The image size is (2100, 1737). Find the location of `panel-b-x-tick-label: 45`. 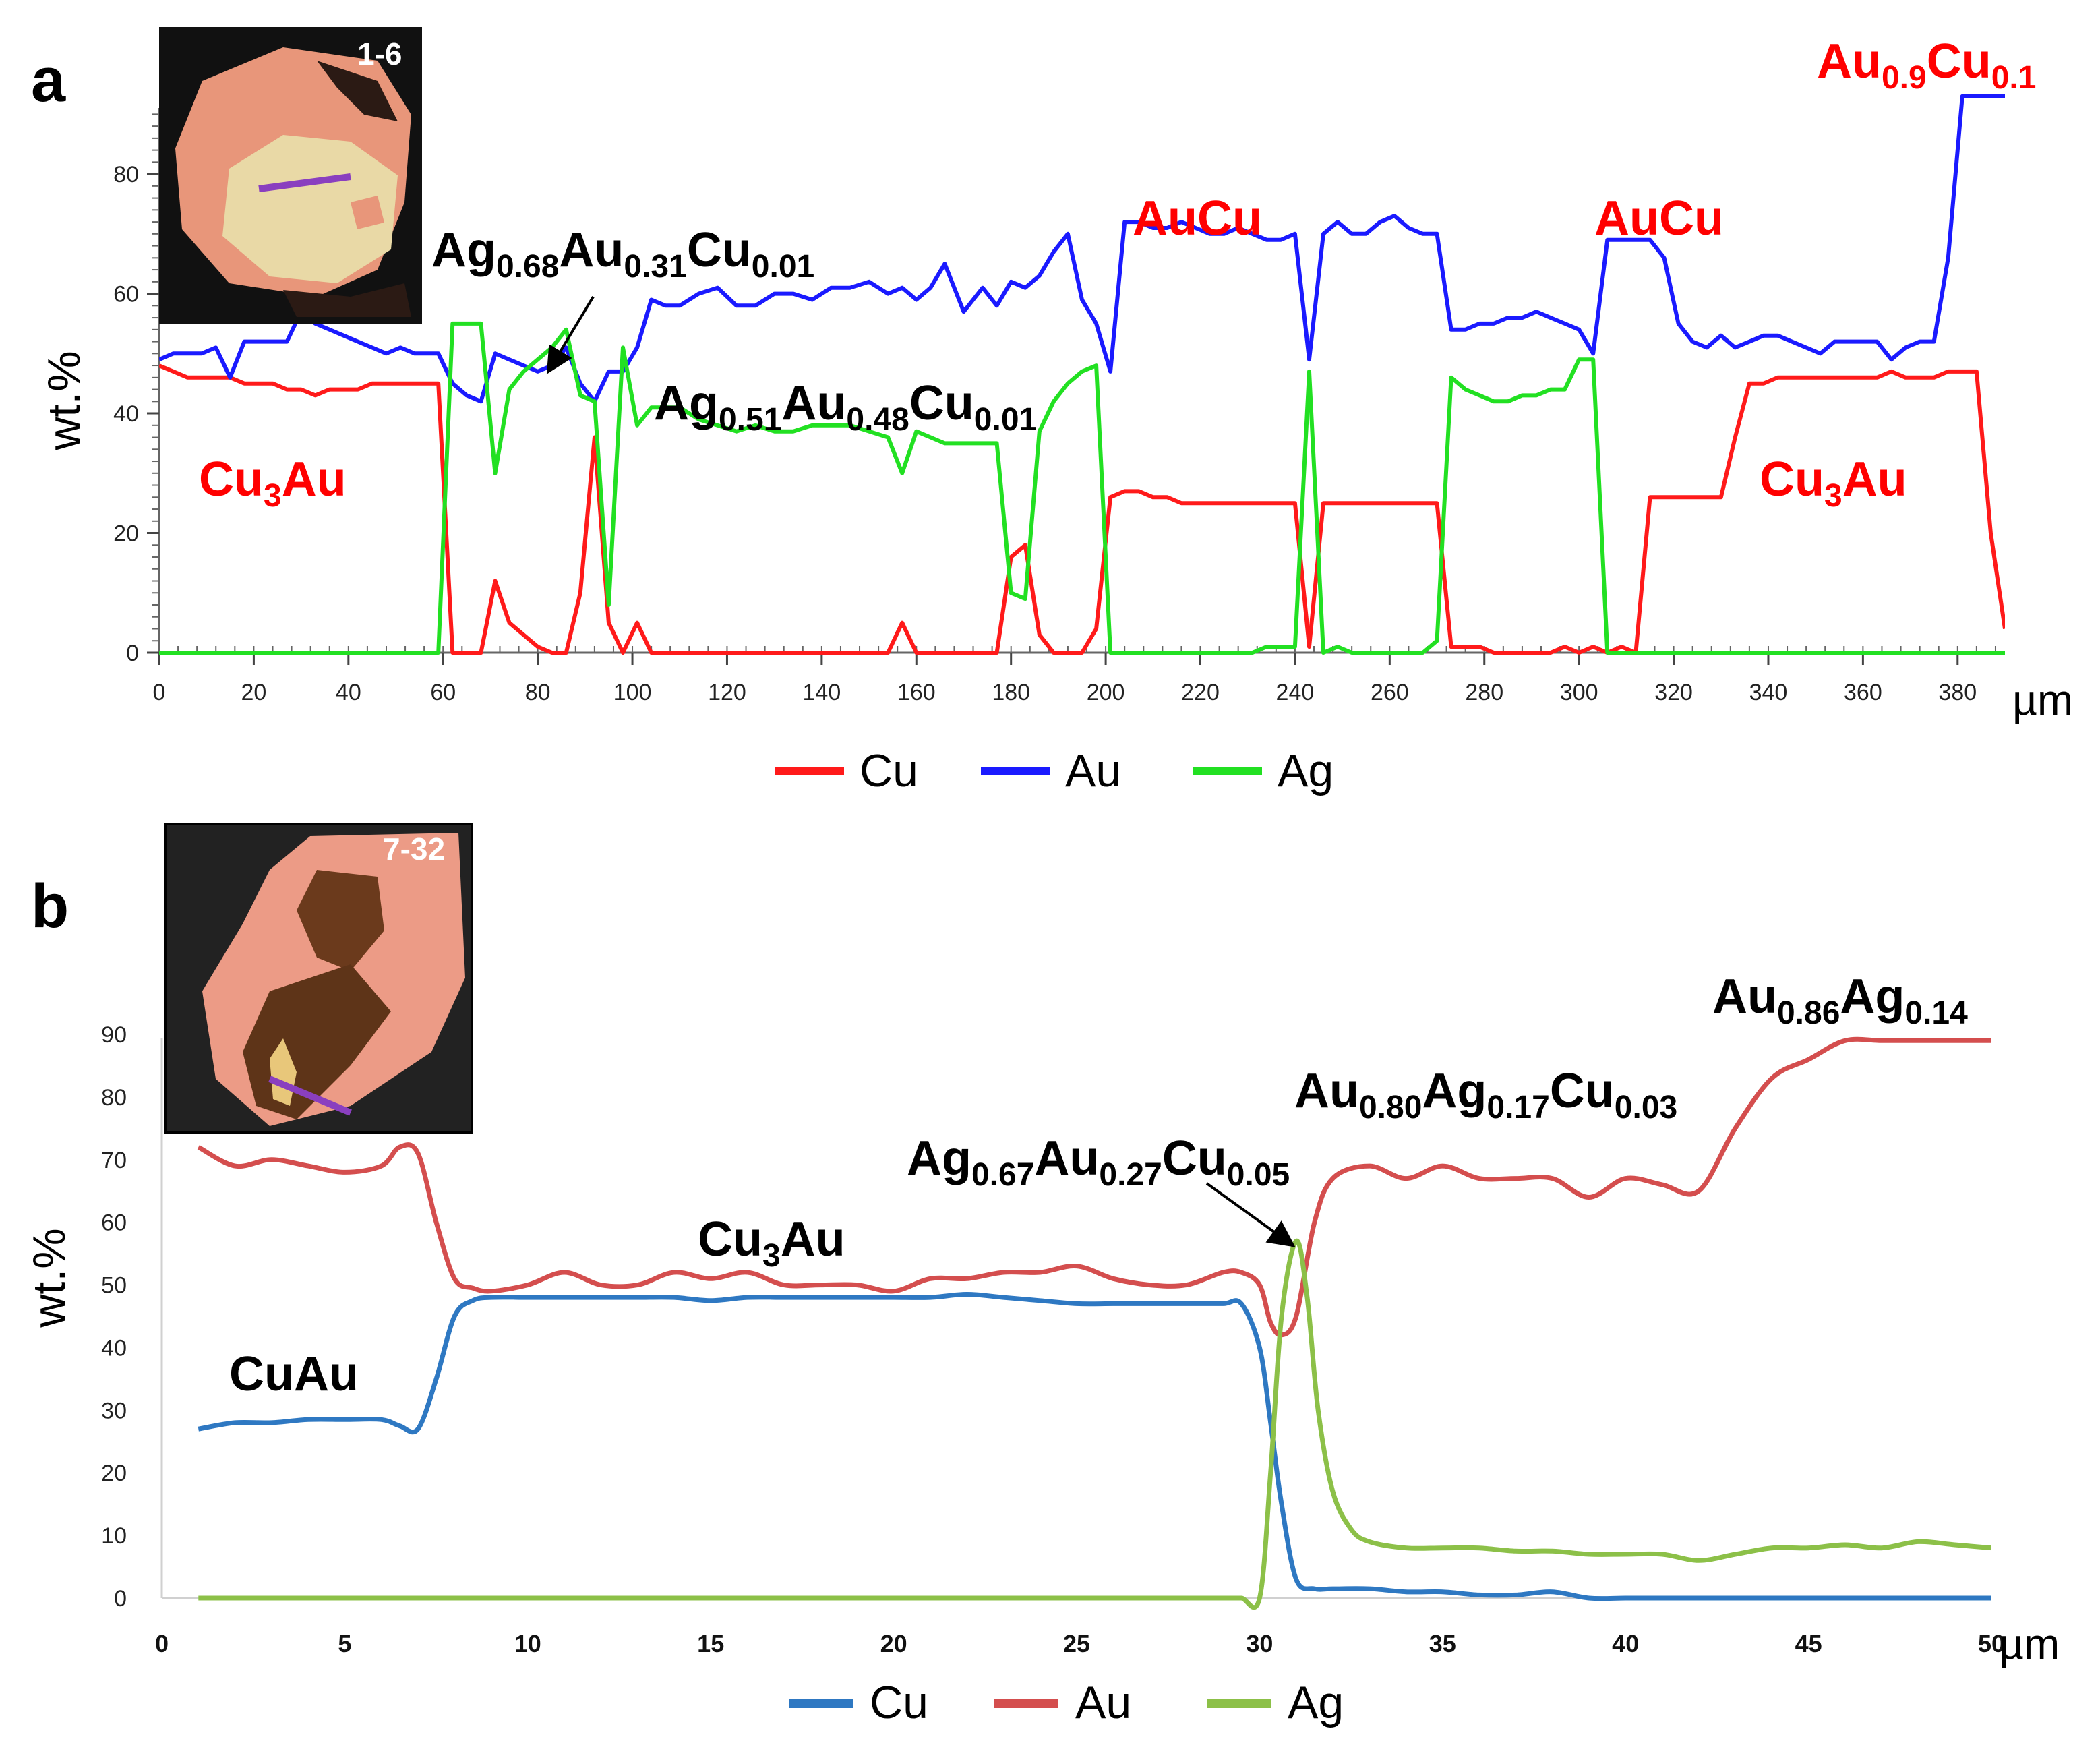

panel-b-x-tick-label: 45 is located at coordinates (1808, 1643).